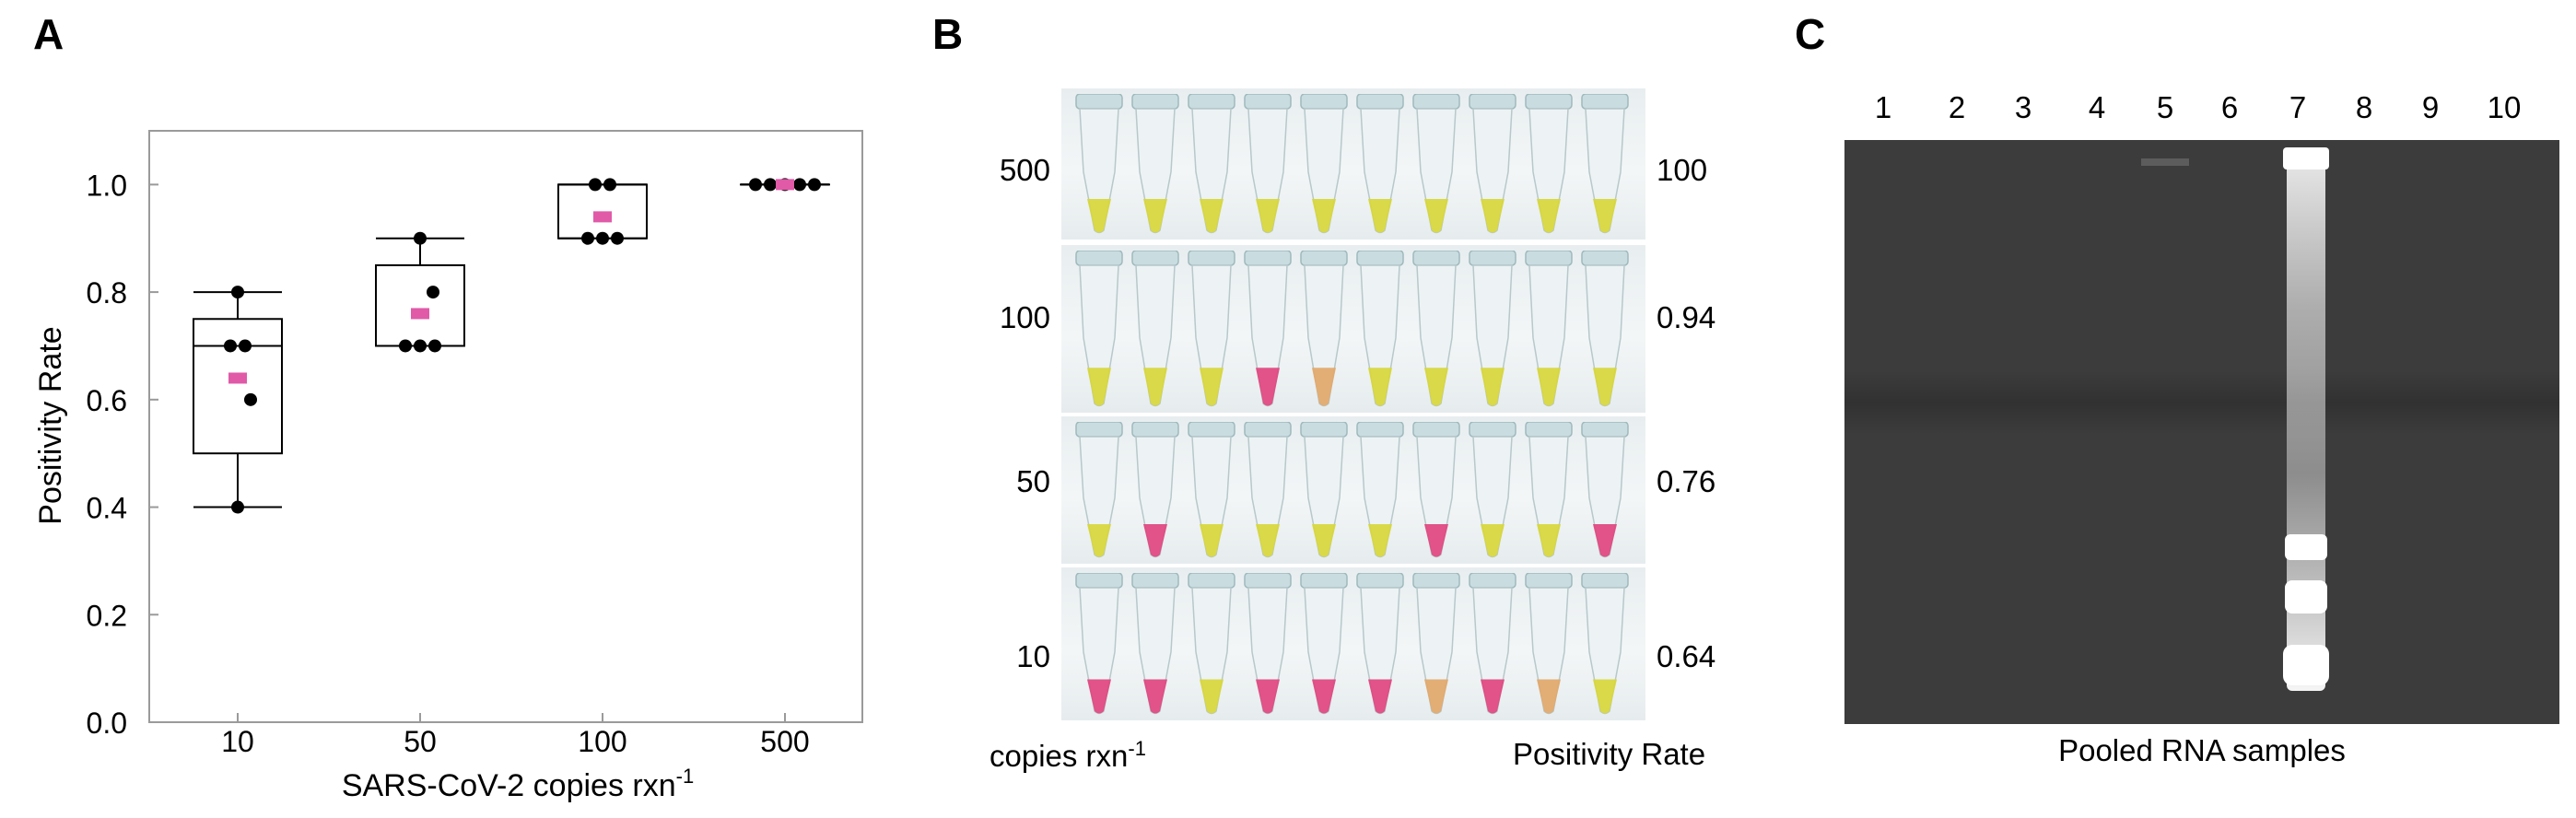 The height and width of the screenshot is (818, 2576). I want to click on y-tick-label: 0.4, so click(107, 508).